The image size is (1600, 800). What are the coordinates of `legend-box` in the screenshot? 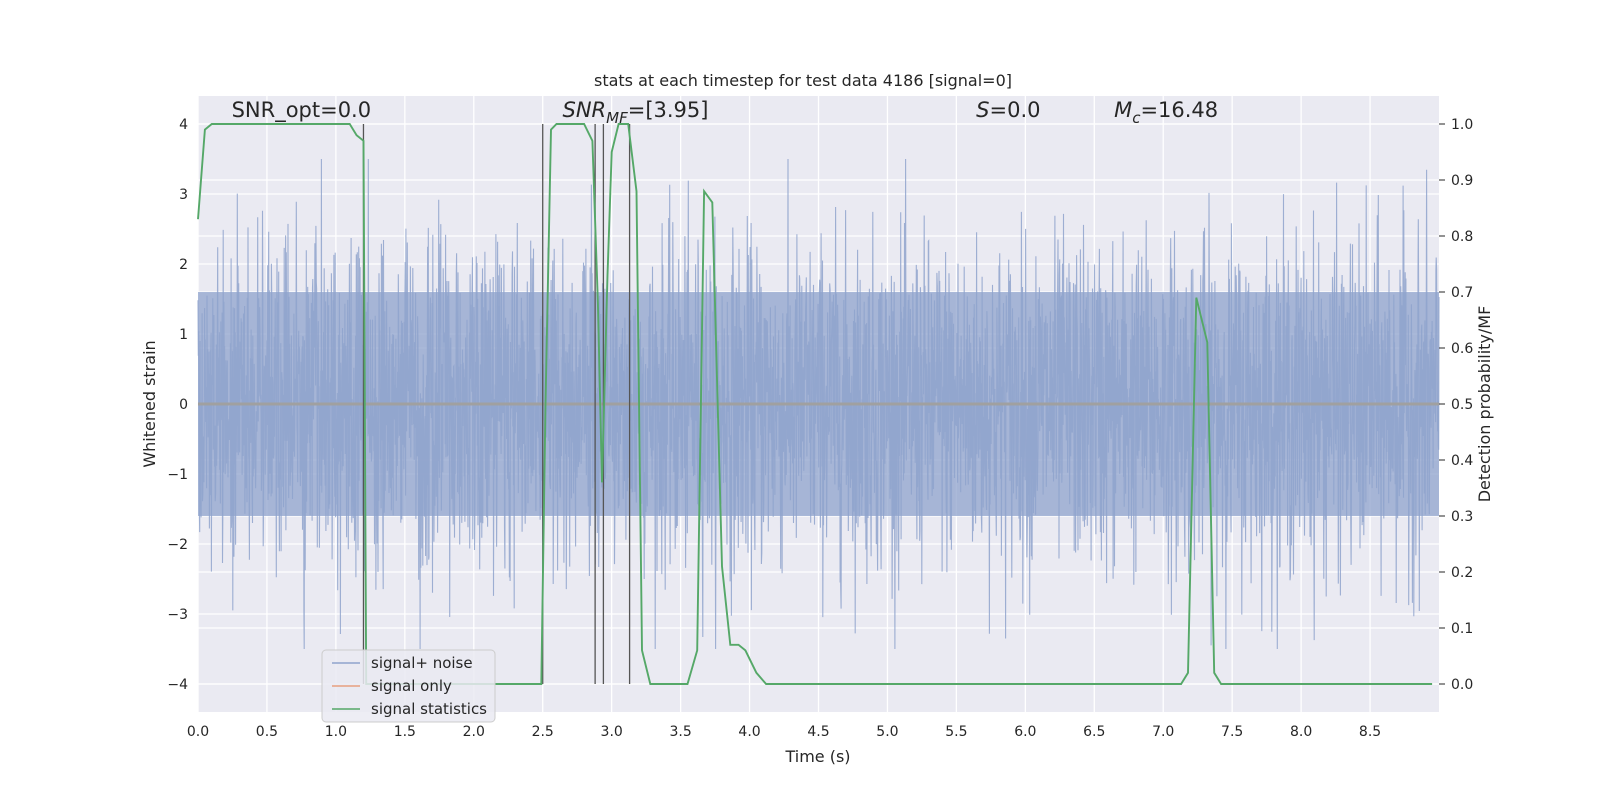 It's located at (408, 686).